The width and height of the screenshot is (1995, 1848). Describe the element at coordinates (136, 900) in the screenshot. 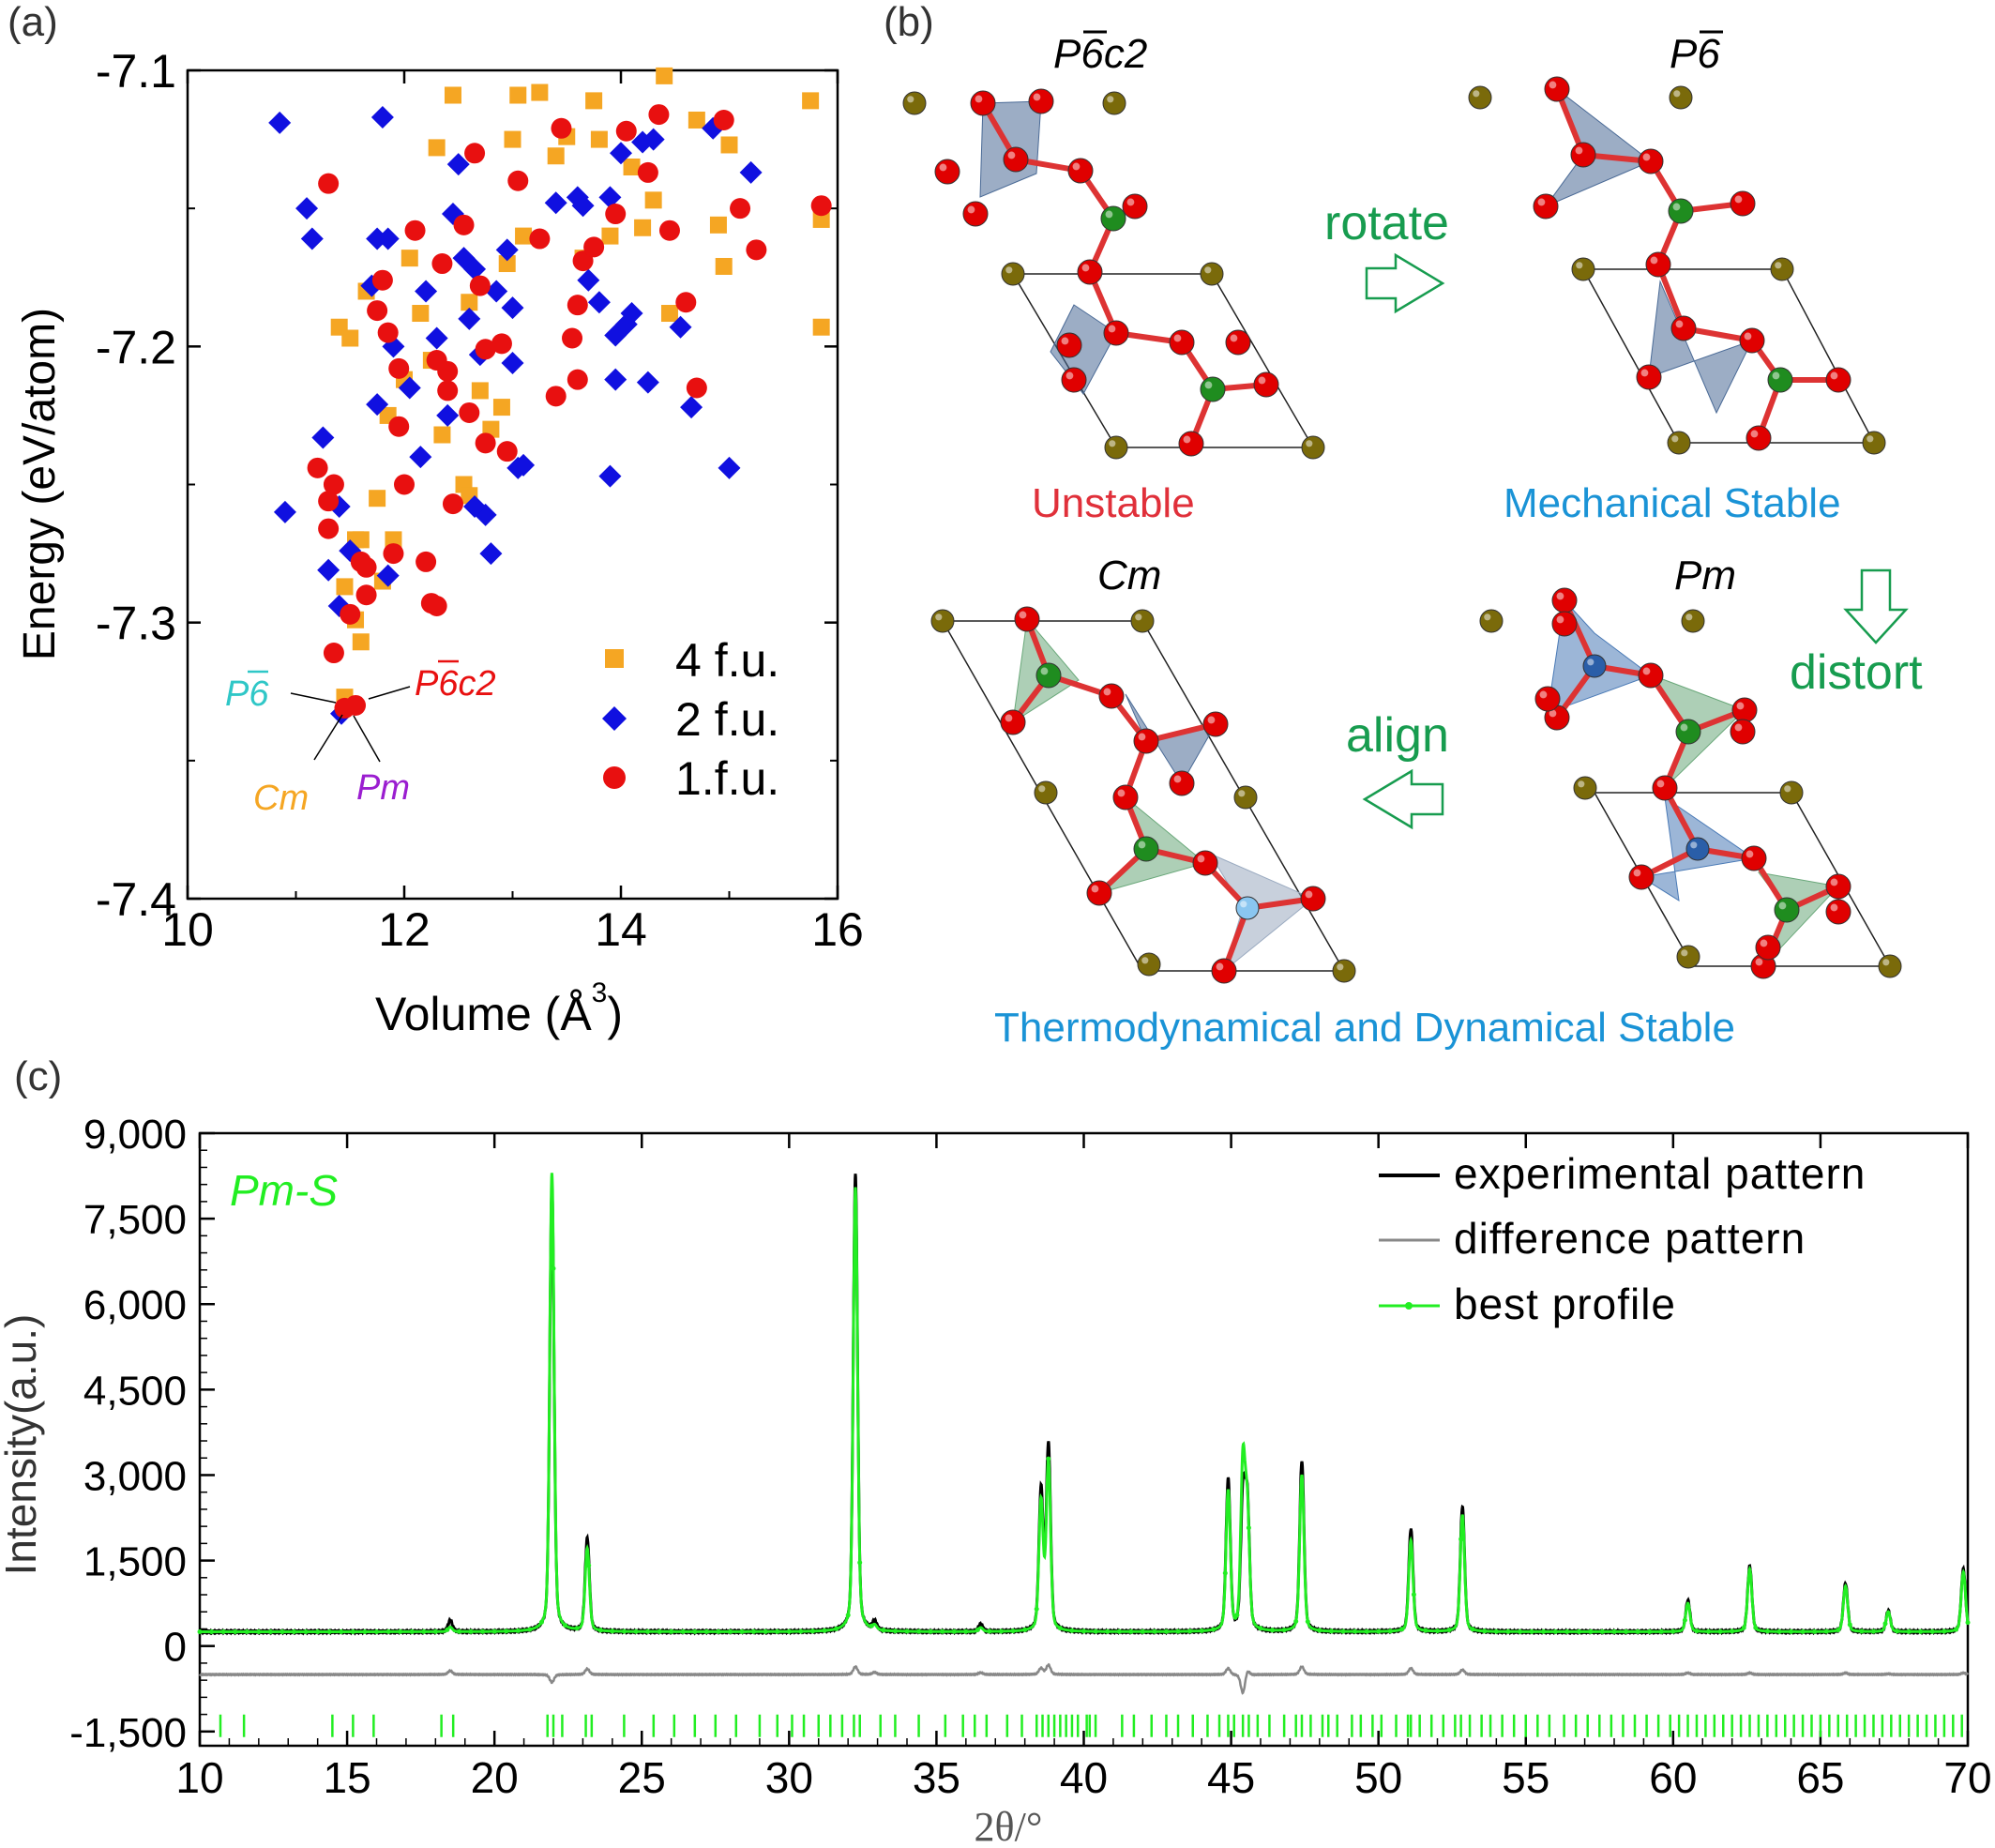

I see `y-tick-label: -7.4` at that location.